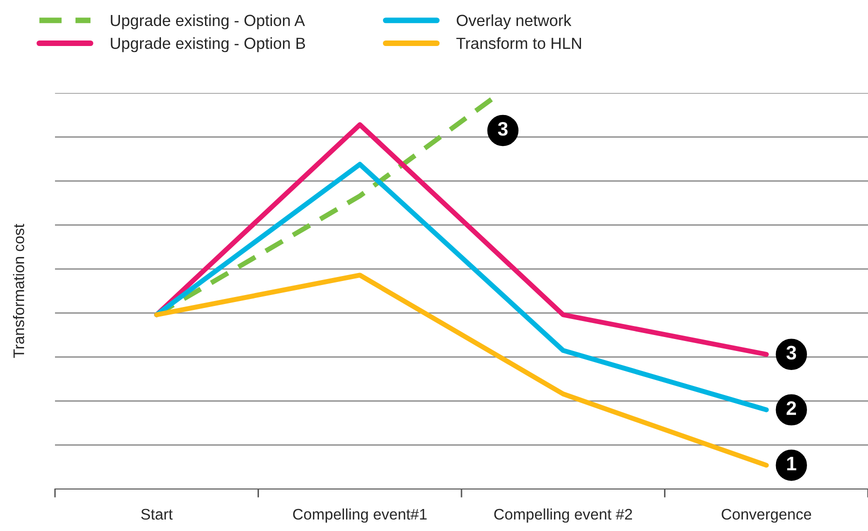 This screenshot has height=531, width=868. What do you see at coordinates (519, 43) in the screenshot?
I see `legend-label: Transform to HLN` at bounding box center [519, 43].